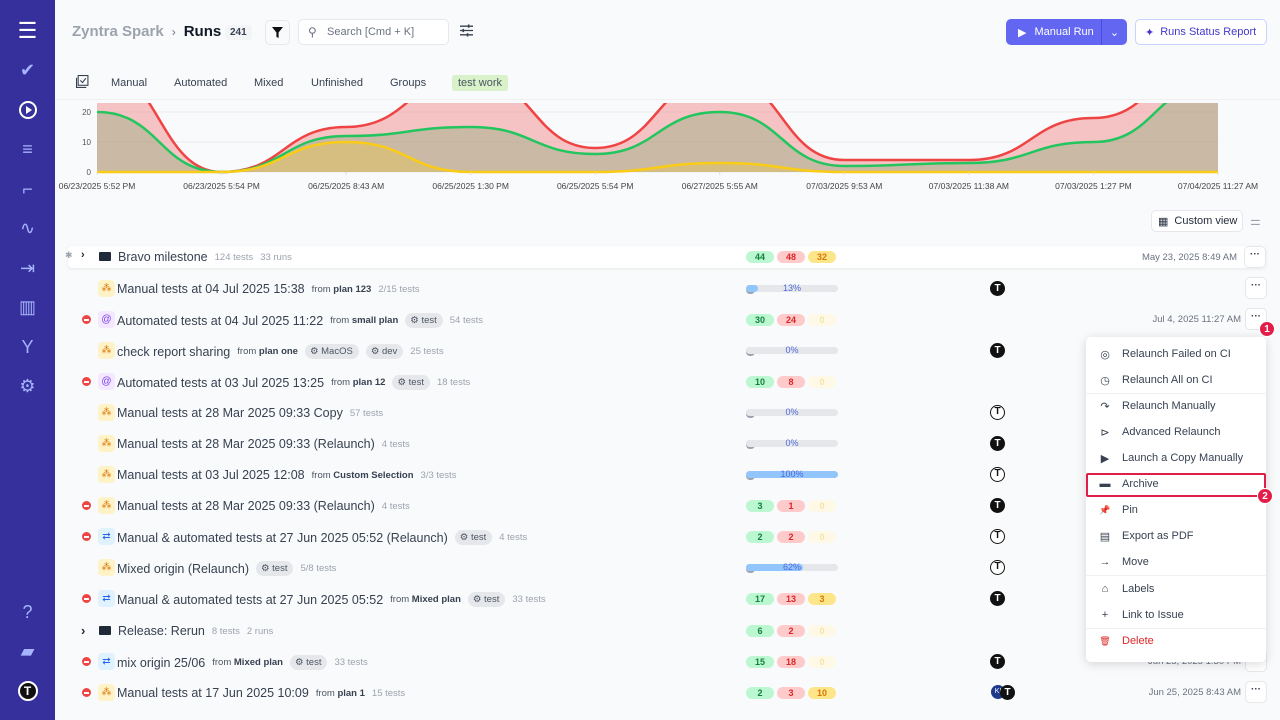 The height and width of the screenshot is (720, 1280). Describe the element at coordinates (1176, 458) in the screenshot. I see `menu-item-launch-a-copy-manually: ▶ Launch a Copy Manually` at that location.